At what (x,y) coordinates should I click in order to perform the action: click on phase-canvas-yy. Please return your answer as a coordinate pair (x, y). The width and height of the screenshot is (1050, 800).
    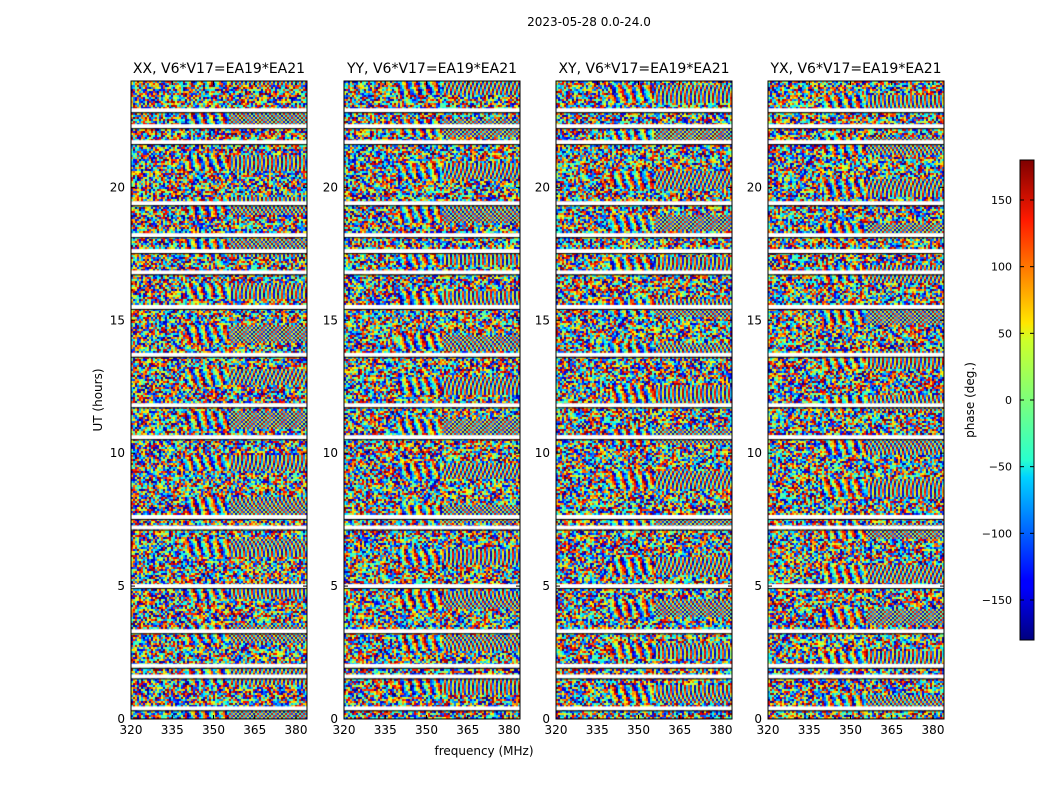
    Looking at the image, I should click on (432, 400).